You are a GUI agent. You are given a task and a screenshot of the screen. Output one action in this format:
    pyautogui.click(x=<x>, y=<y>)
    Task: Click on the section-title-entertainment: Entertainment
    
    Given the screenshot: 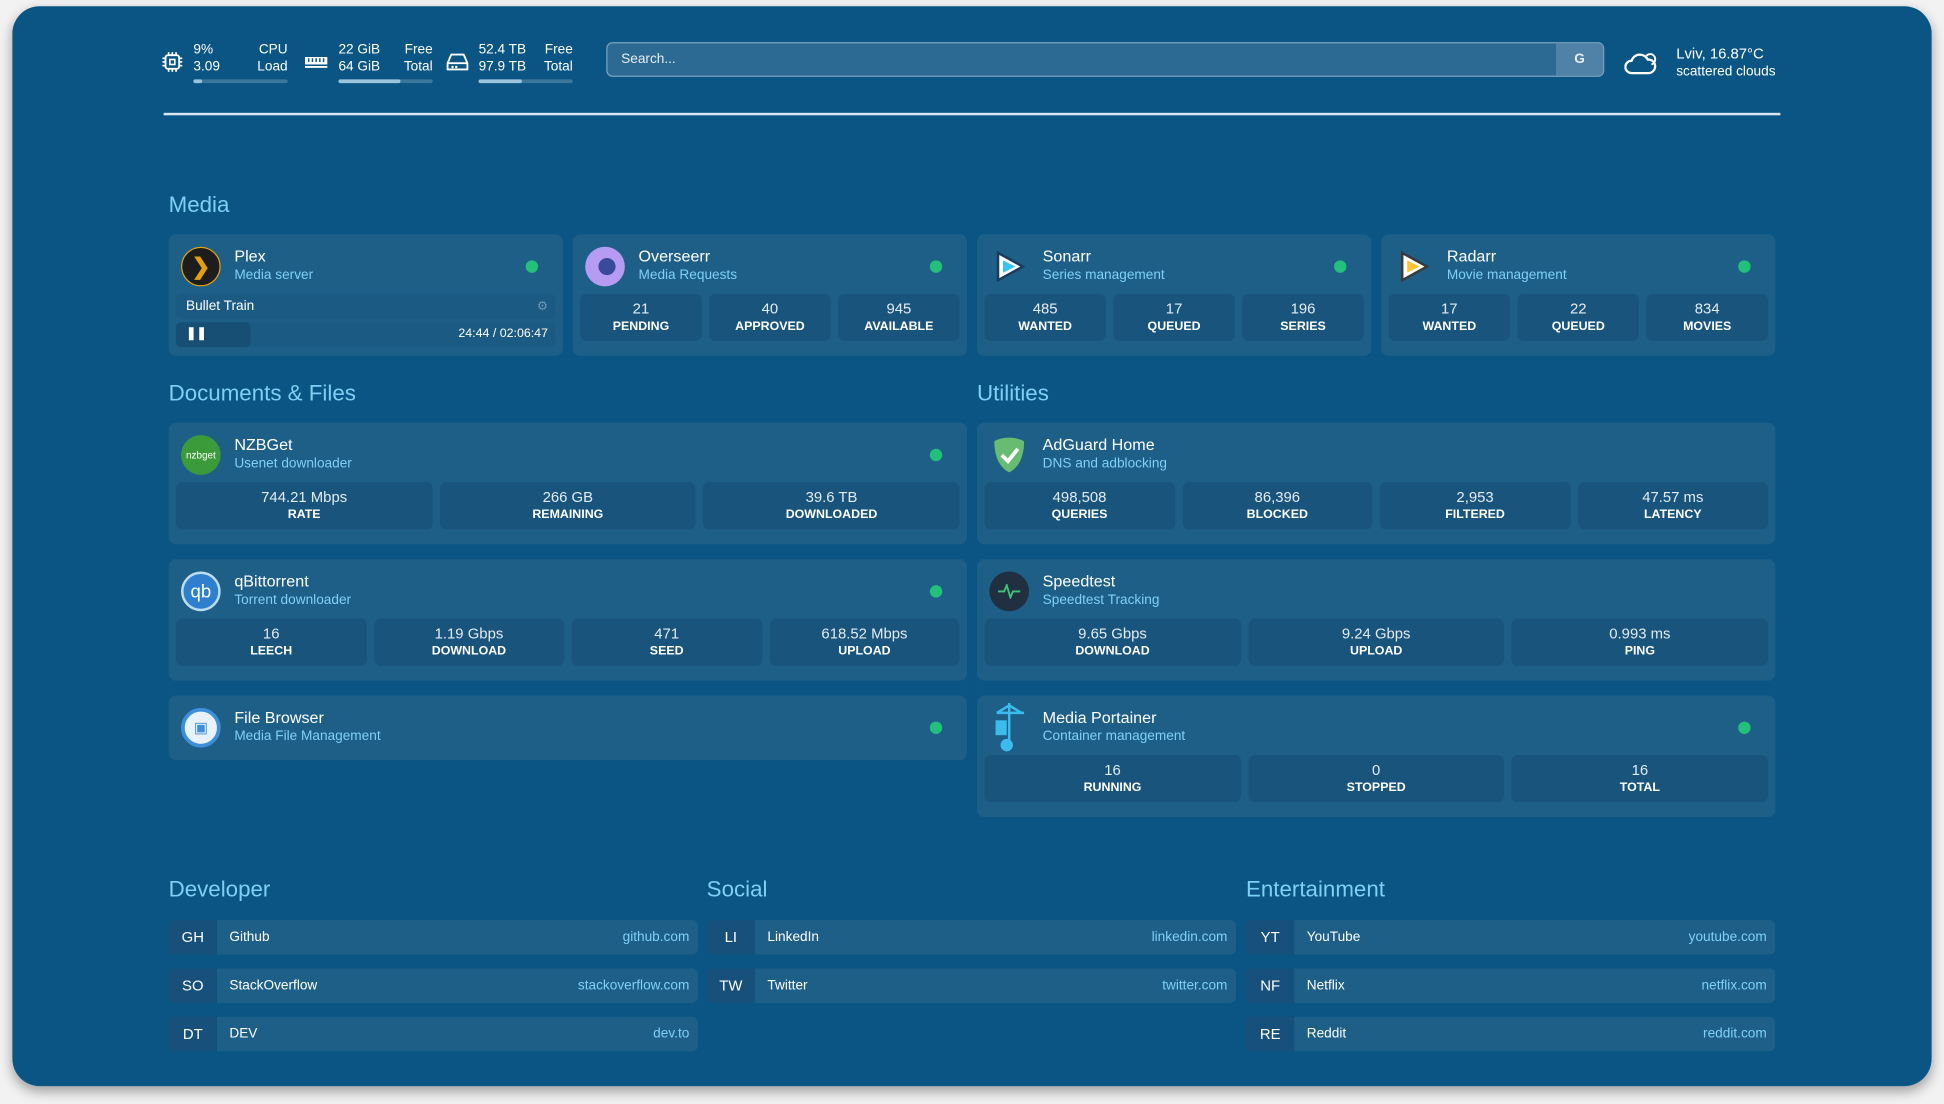 What is the action you would take?
    pyautogui.click(x=1315, y=889)
    